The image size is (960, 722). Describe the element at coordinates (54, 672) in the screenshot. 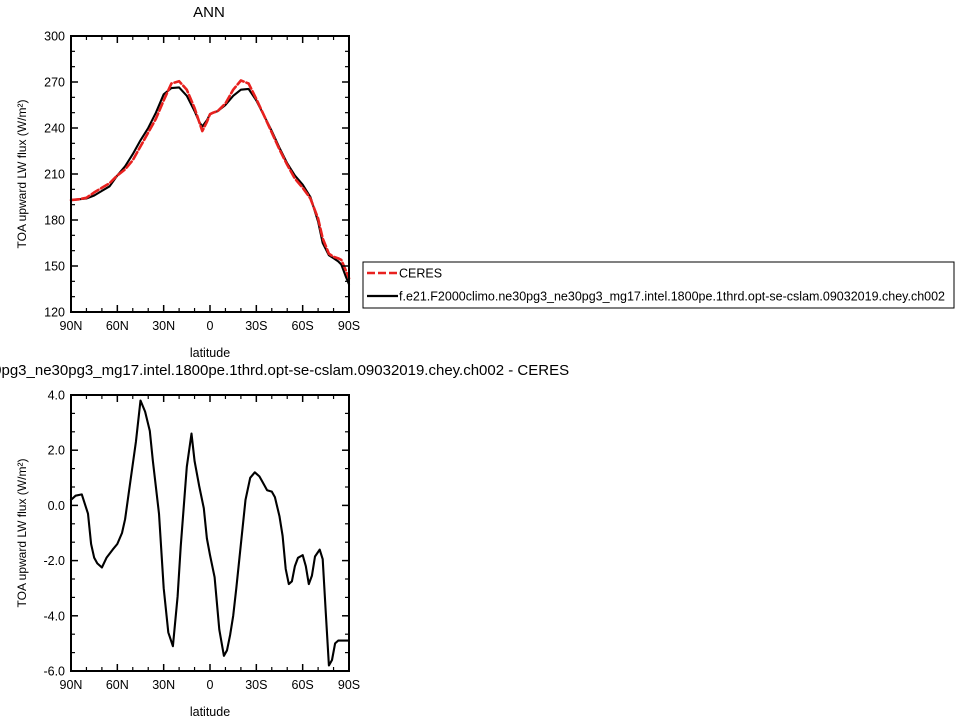

I see `bottom-y-tick-label: -6.0` at that location.